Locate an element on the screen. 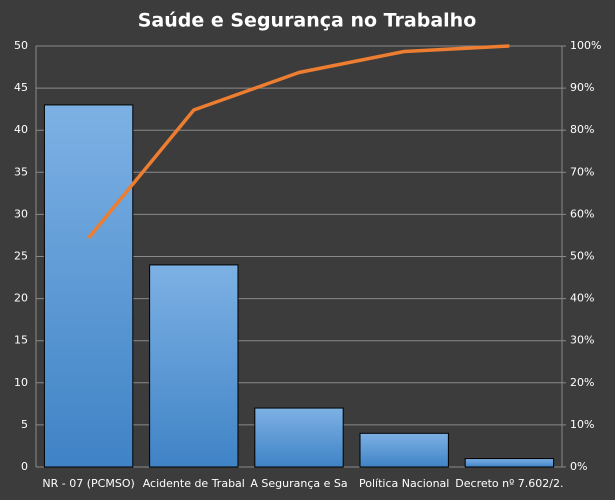 This screenshot has height=500, width=615. y2-tick-label: 20% is located at coordinates (582, 382).